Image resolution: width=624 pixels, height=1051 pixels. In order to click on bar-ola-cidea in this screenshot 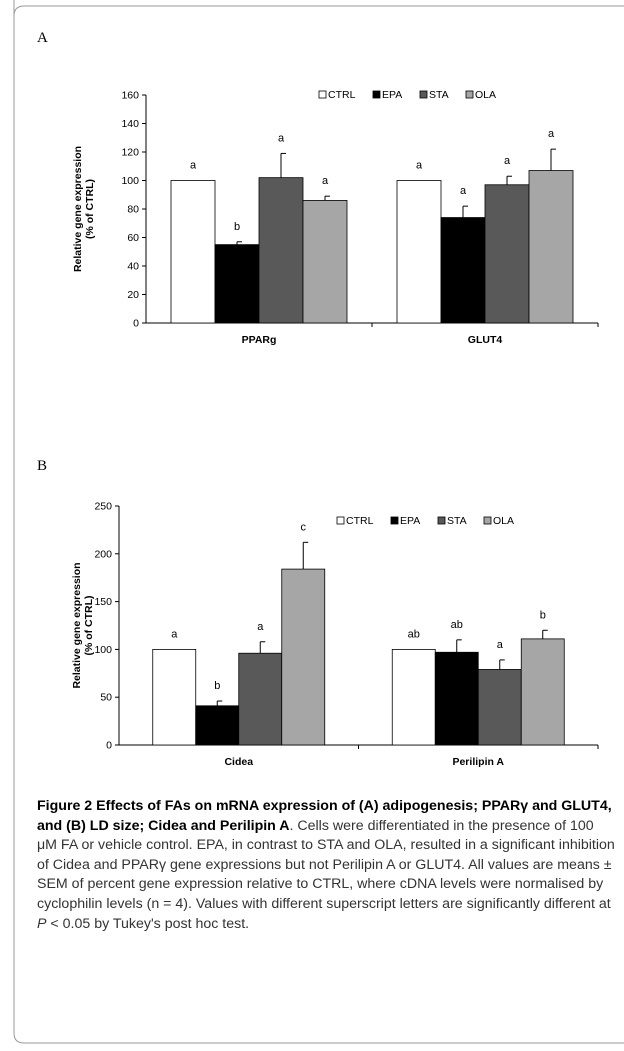, I will do `click(303, 657)`.